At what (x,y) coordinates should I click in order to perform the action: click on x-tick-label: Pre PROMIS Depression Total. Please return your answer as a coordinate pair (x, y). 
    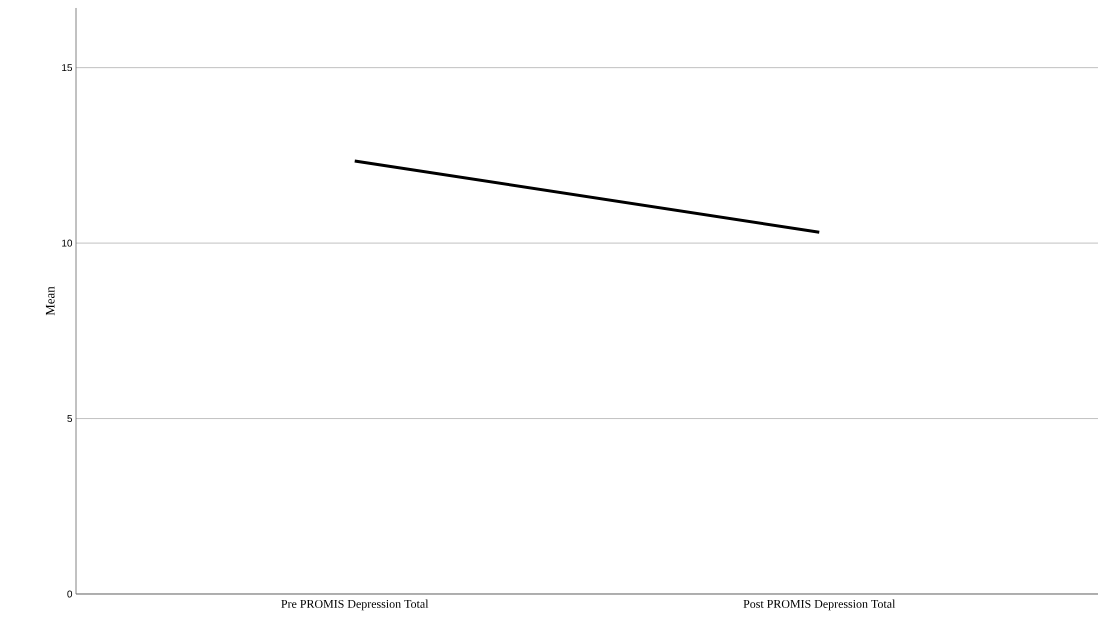
    Looking at the image, I should click on (355, 605).